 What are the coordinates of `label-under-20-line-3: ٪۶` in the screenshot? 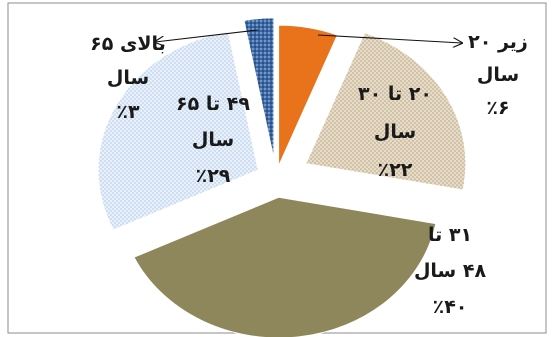 It's located at (497, 108).